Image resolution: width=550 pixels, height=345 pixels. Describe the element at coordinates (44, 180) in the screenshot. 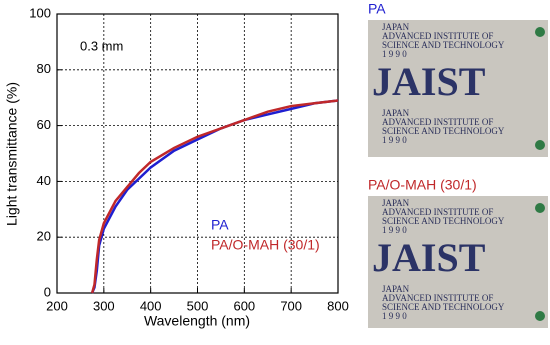

I see `y-tick-label: 40` at that location.